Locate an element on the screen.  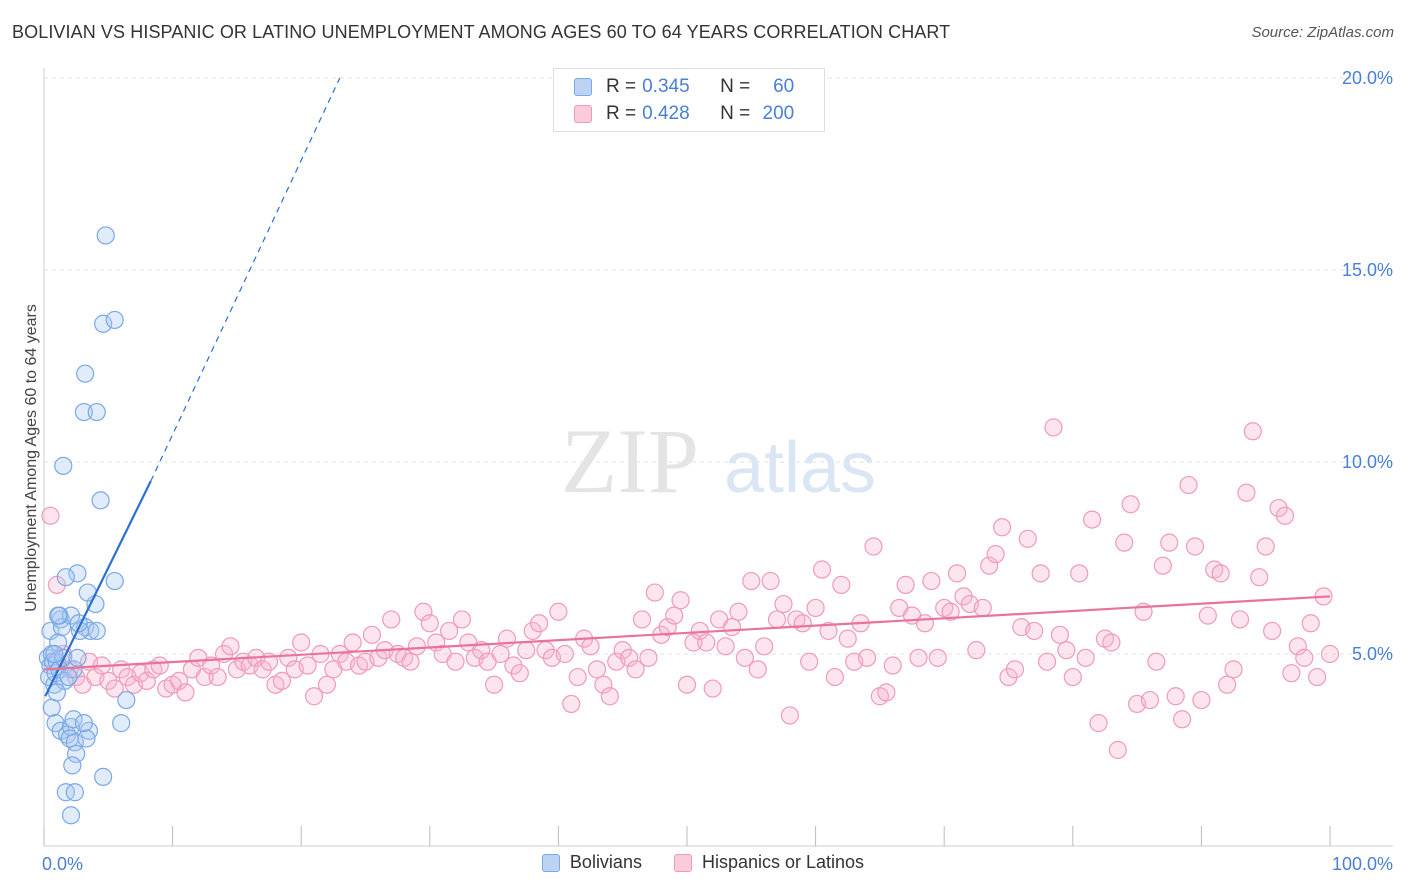
x-tick-label: 100.0% is located at coordinates (1362, 864).